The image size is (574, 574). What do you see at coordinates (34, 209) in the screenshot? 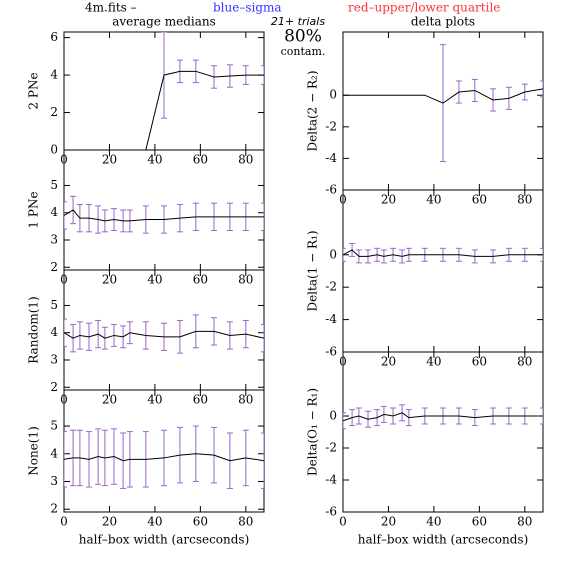
I see `y-axis-label: 1 PNe` at bounding box center [34, 209].